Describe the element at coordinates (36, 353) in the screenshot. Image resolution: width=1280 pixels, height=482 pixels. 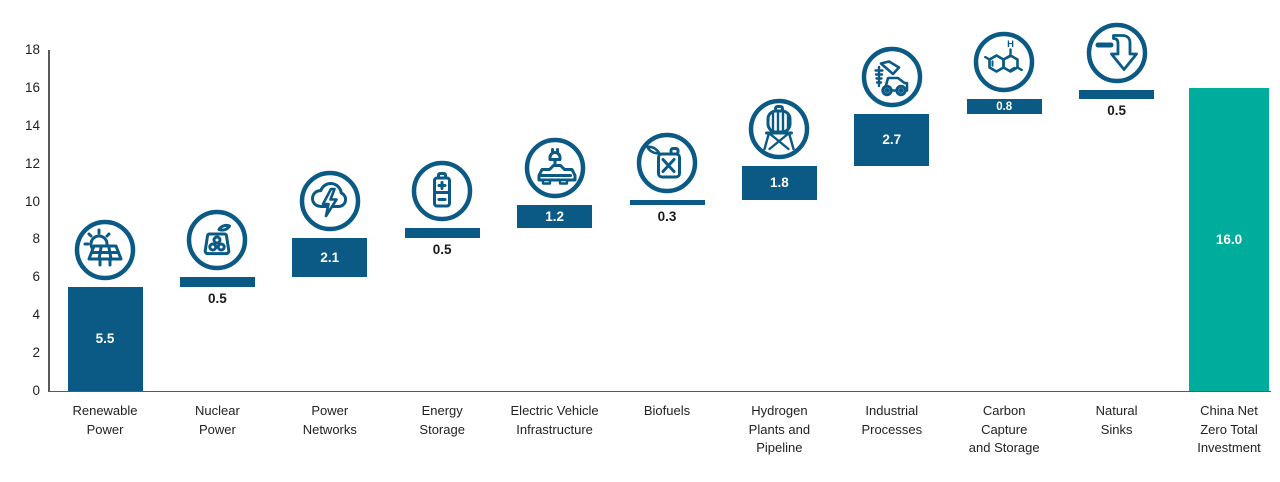
I see `y-tick-label: 2` at that location.